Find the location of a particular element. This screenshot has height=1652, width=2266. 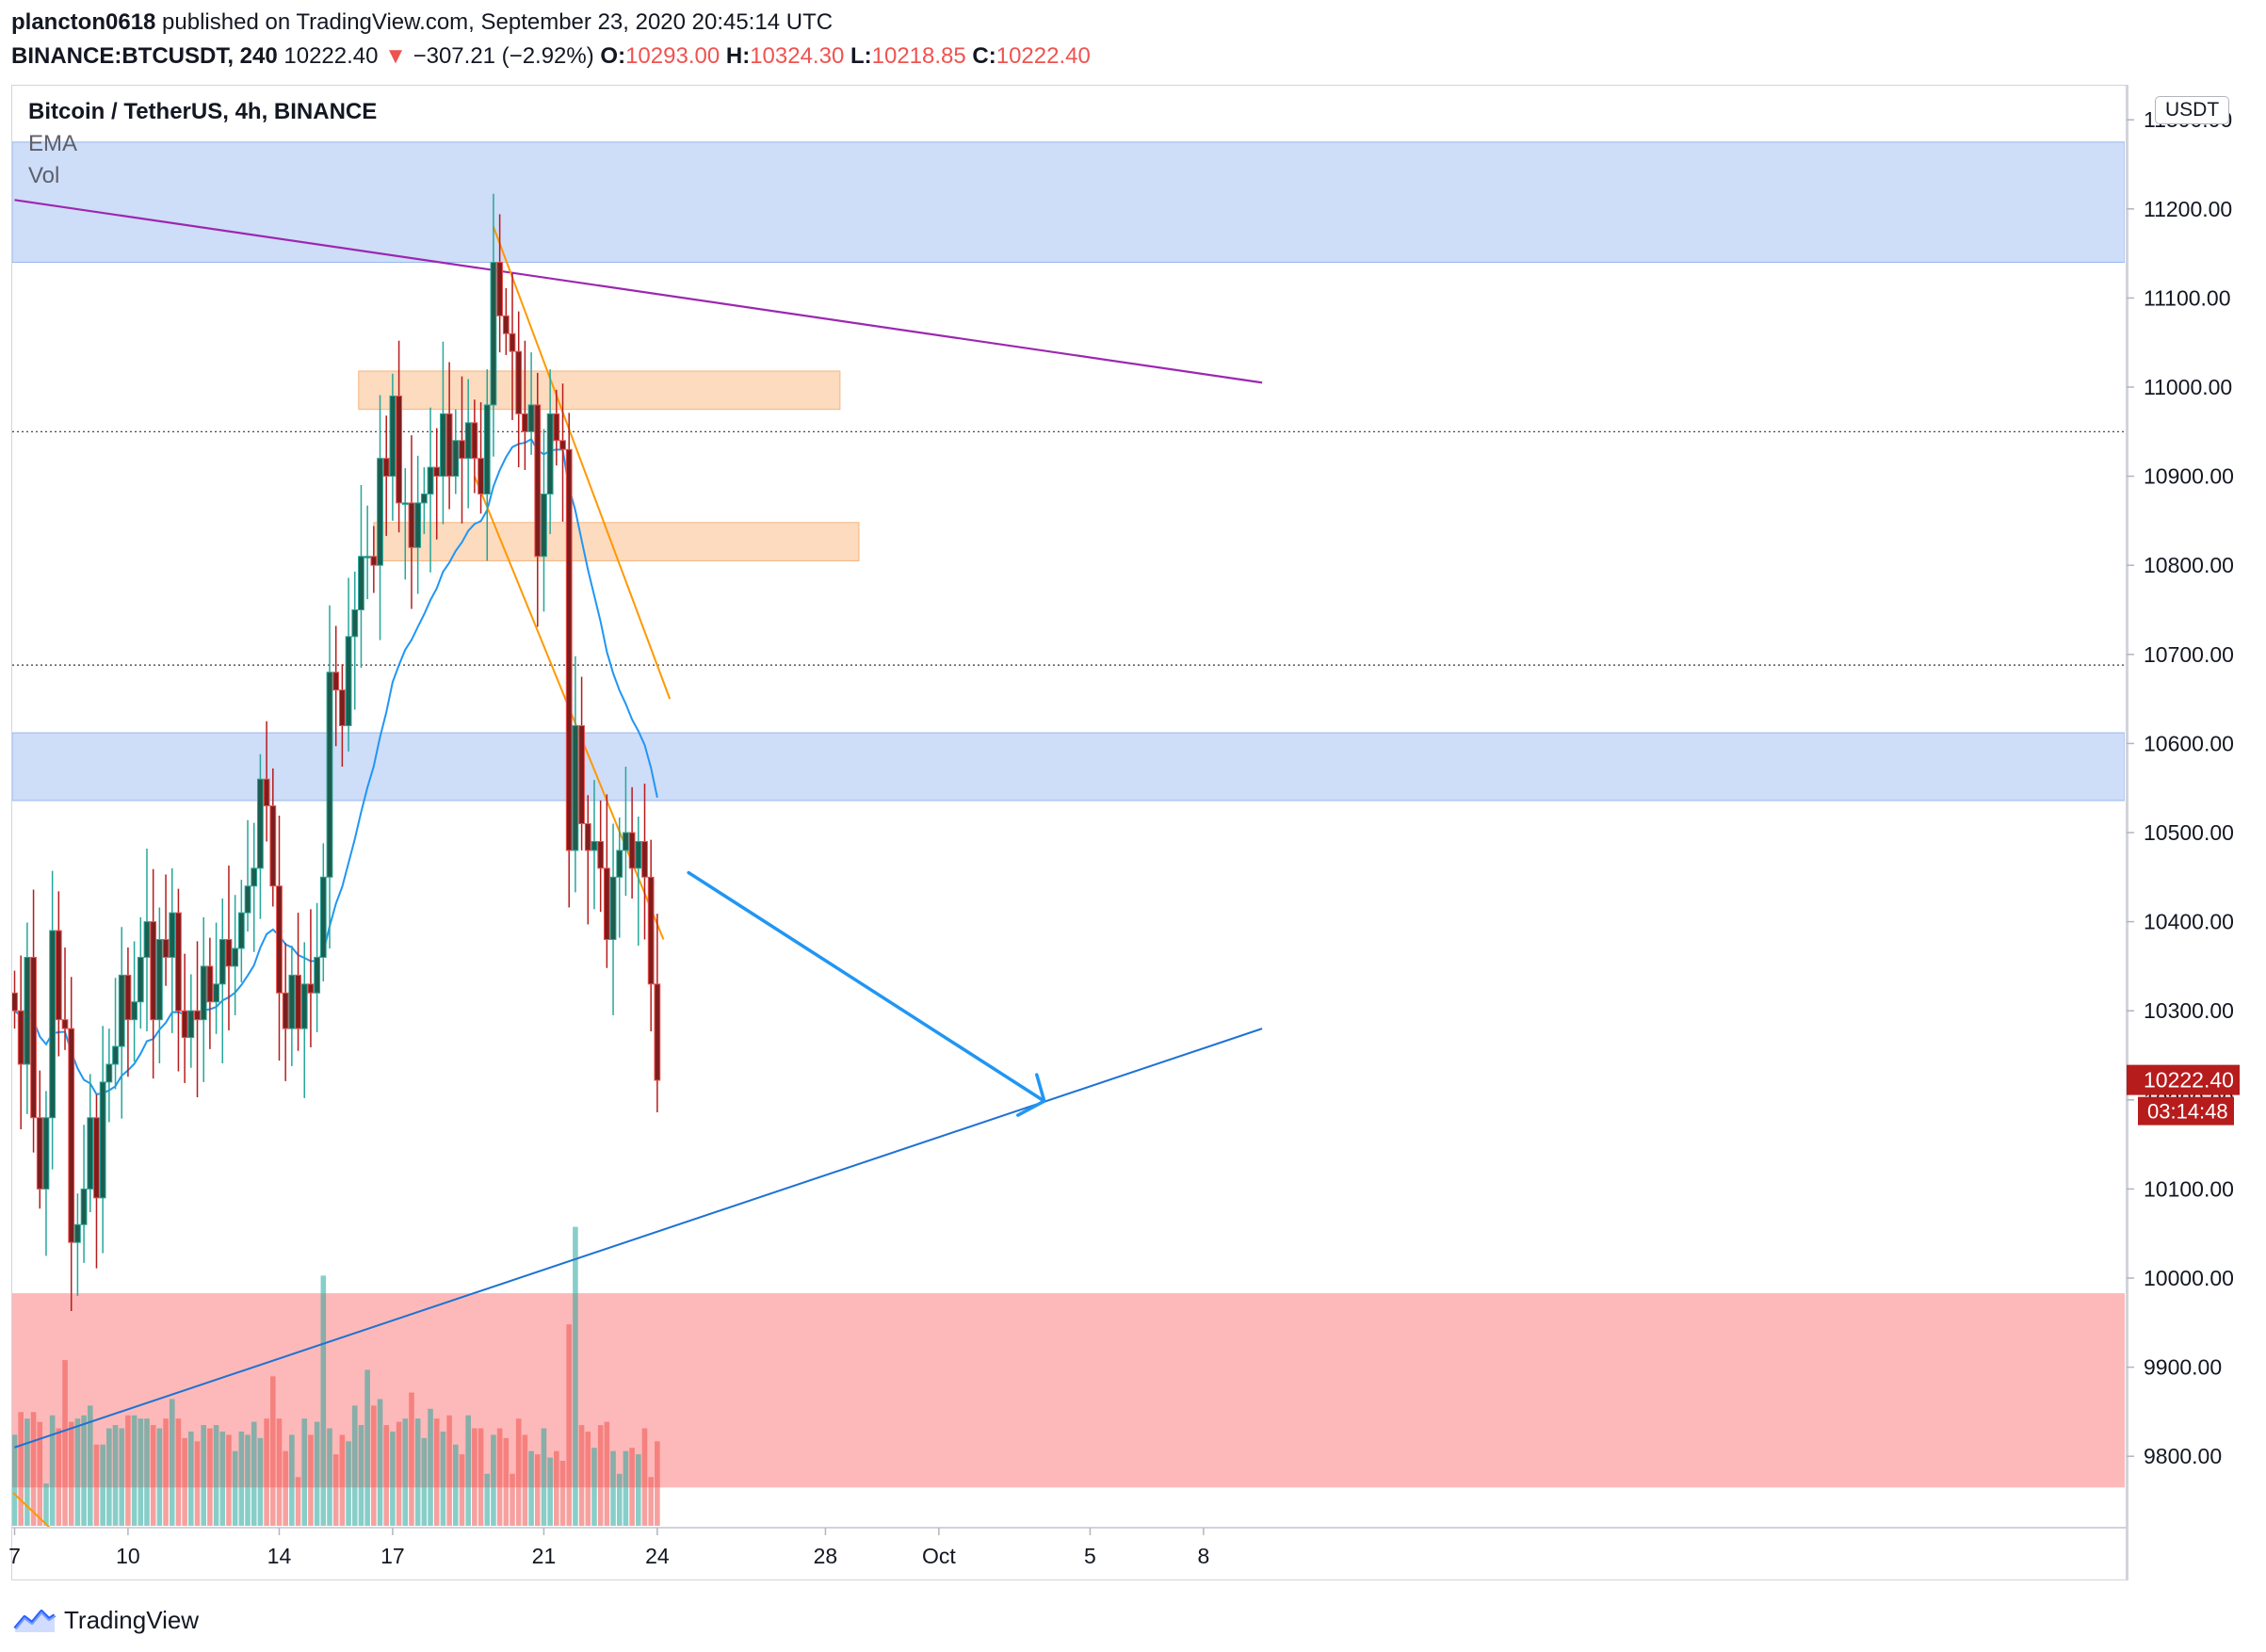

legend-vol: Vol is located at coordinates (44, 175).